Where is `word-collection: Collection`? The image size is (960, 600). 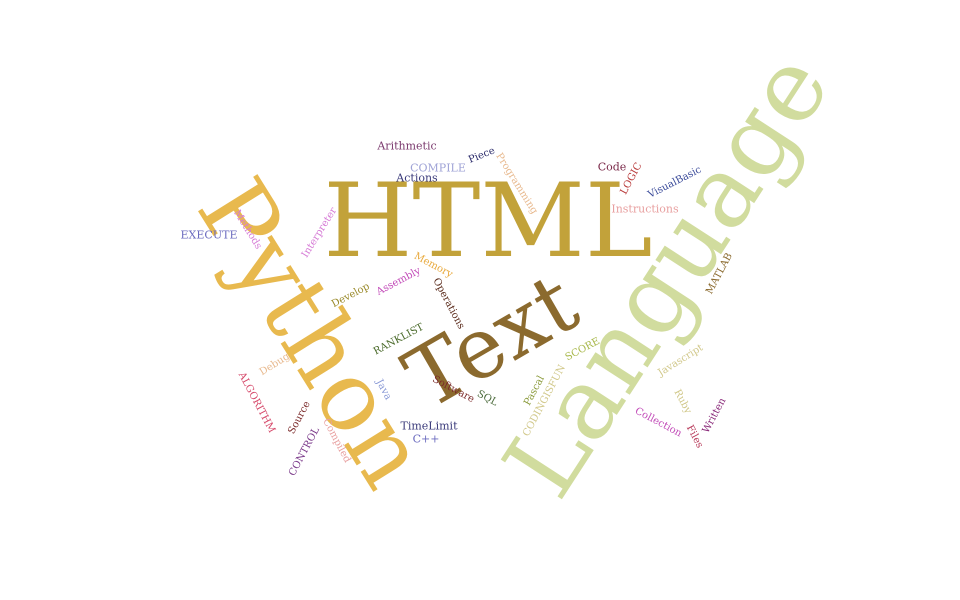 word-collection: Collection is located at coordinates (658, 422).